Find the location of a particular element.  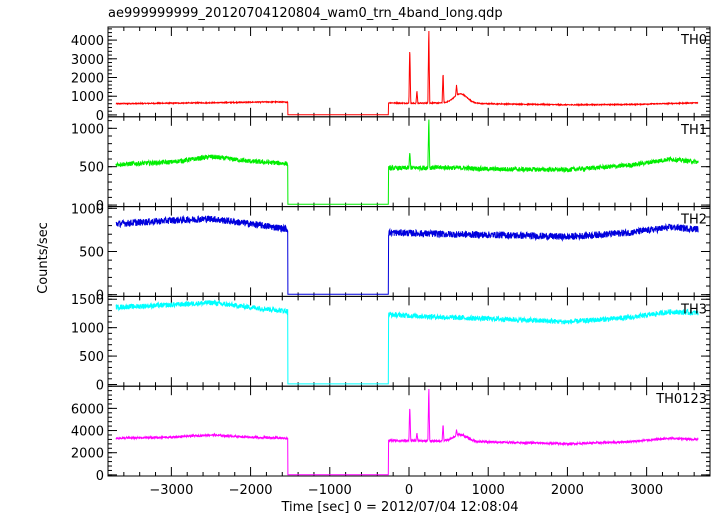

x-tick-label: −1000 is located at coordinates (330, 490).